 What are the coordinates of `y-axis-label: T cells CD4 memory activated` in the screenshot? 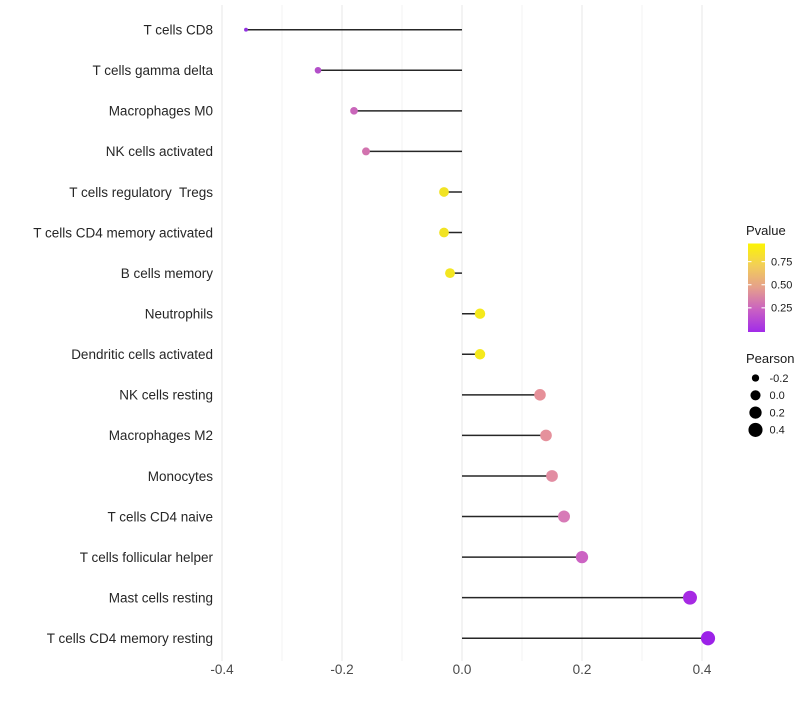 It's located at (123, 232).